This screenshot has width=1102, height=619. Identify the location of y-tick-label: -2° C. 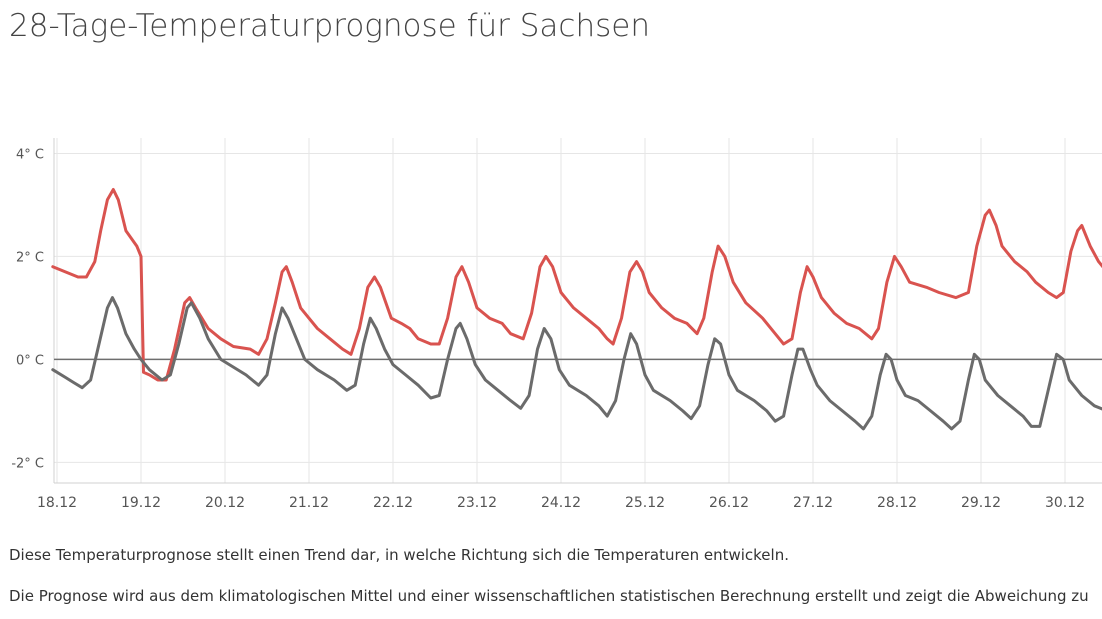
(27, 463).